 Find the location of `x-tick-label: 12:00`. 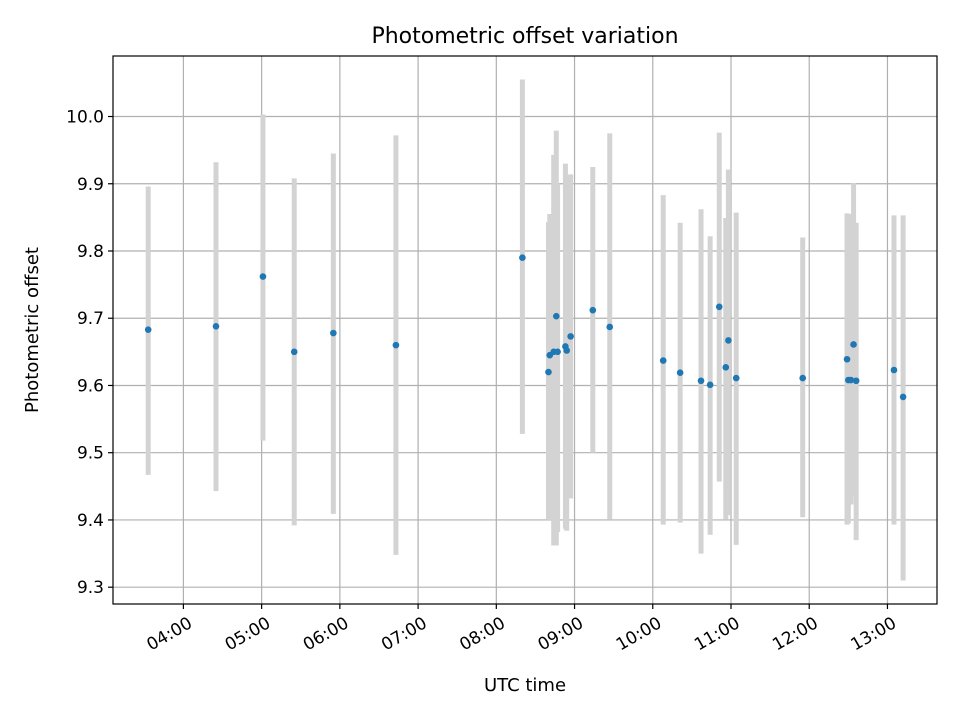

x-tick-label: 12:00 is located at coordinates (795, 634).